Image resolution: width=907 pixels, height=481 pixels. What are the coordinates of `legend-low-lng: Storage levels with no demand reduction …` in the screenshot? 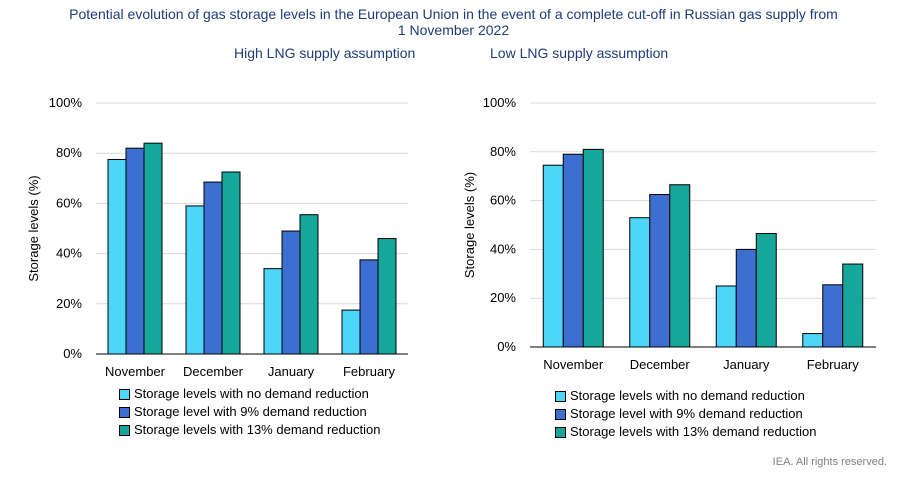 It's located at (685, 414).